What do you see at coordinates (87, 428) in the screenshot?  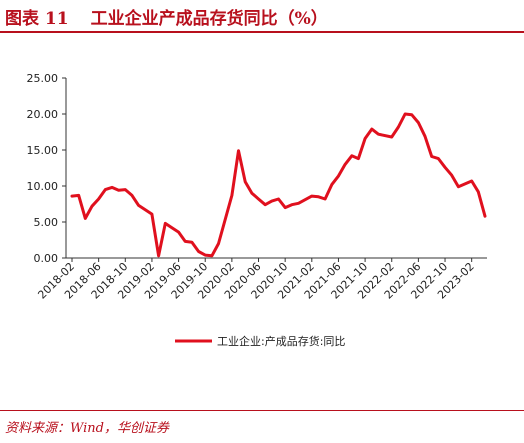 I see `source-note: 资料来源：Wind，华创证券` at bounding box center [87, 428].